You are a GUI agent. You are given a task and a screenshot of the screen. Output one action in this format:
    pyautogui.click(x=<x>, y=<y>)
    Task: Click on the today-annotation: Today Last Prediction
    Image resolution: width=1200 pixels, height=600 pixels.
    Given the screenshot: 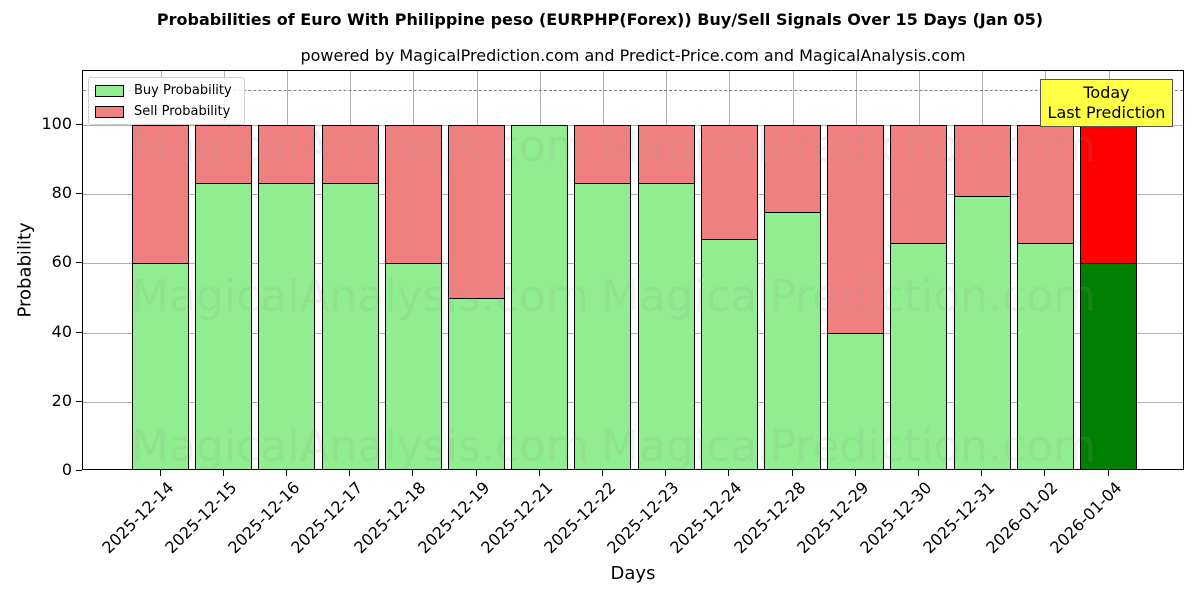 What is the action you would take?
    pyautogui.click(x=1106, y=103)
    